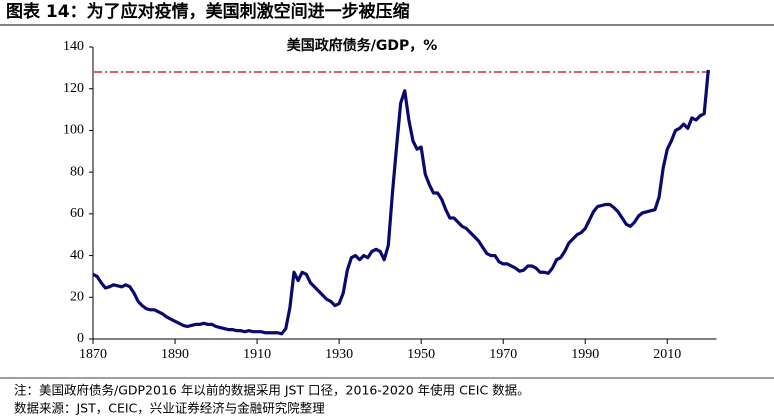 The height and width of the screenshot is (420, 774). What do you see at coordinates (339, 354) in the screenshot?
I see `x-tick-label: 1930` at bounding box center [339, 354].